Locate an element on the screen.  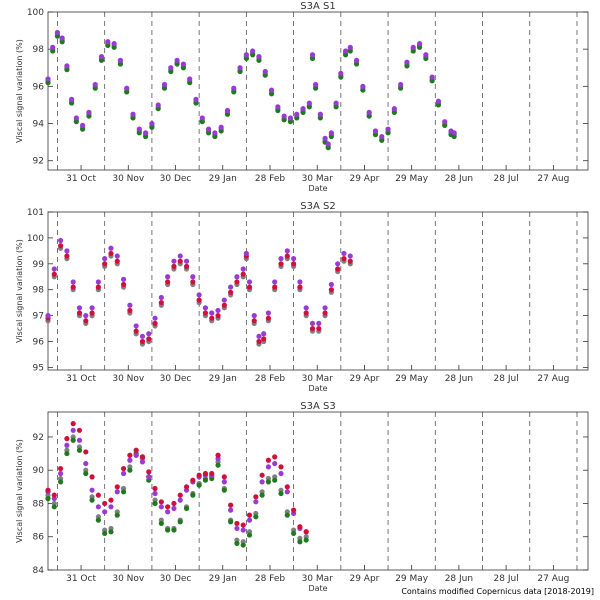
y-tick-label: 99 is located at coordinates (39, 265).